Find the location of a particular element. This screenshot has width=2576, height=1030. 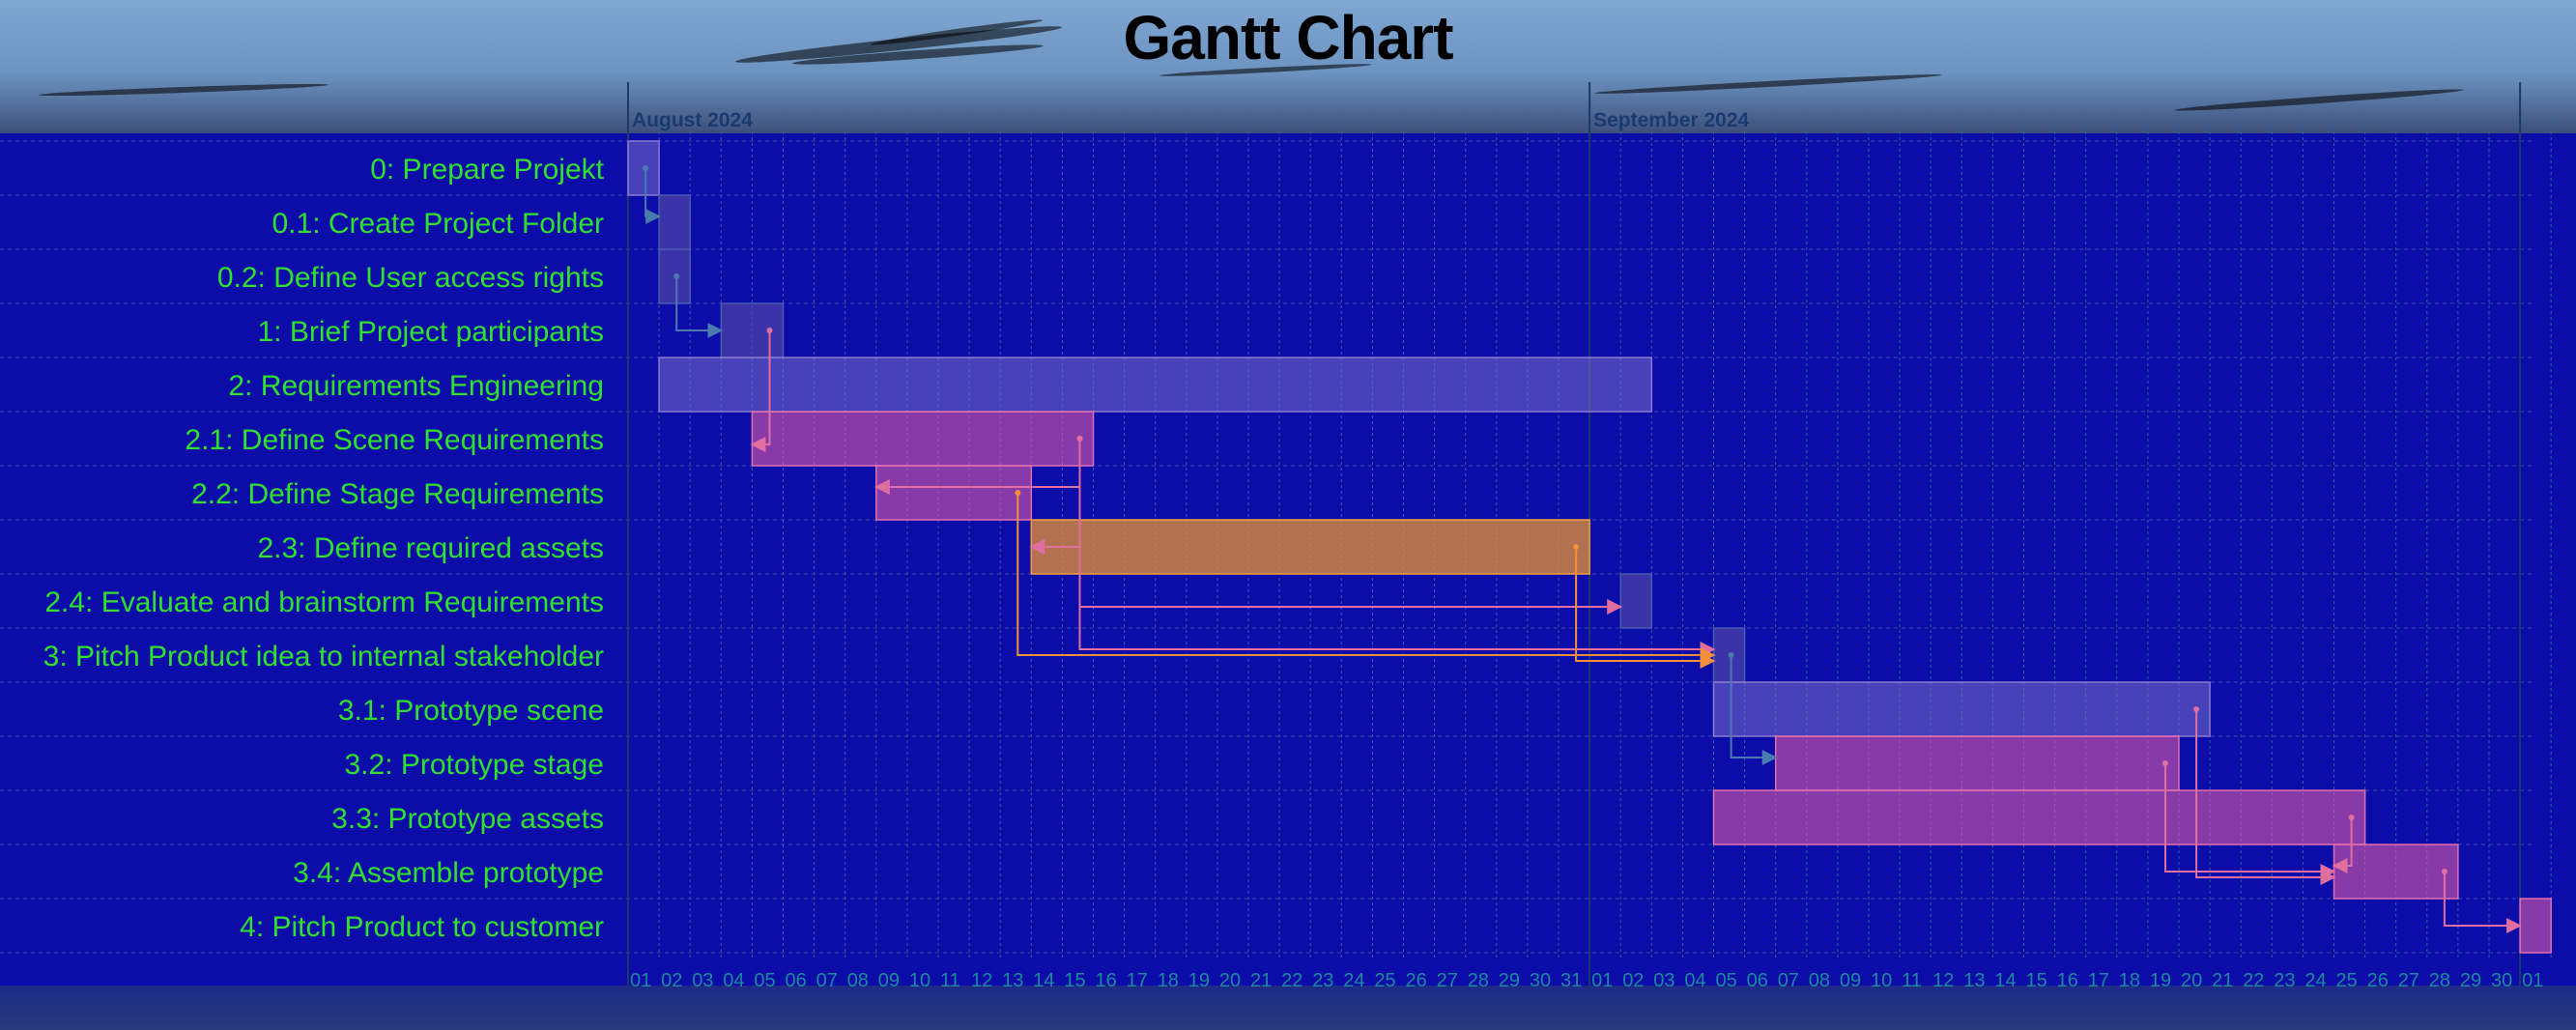

day-tick-label: 14 is located at coordinates (1044, 981).